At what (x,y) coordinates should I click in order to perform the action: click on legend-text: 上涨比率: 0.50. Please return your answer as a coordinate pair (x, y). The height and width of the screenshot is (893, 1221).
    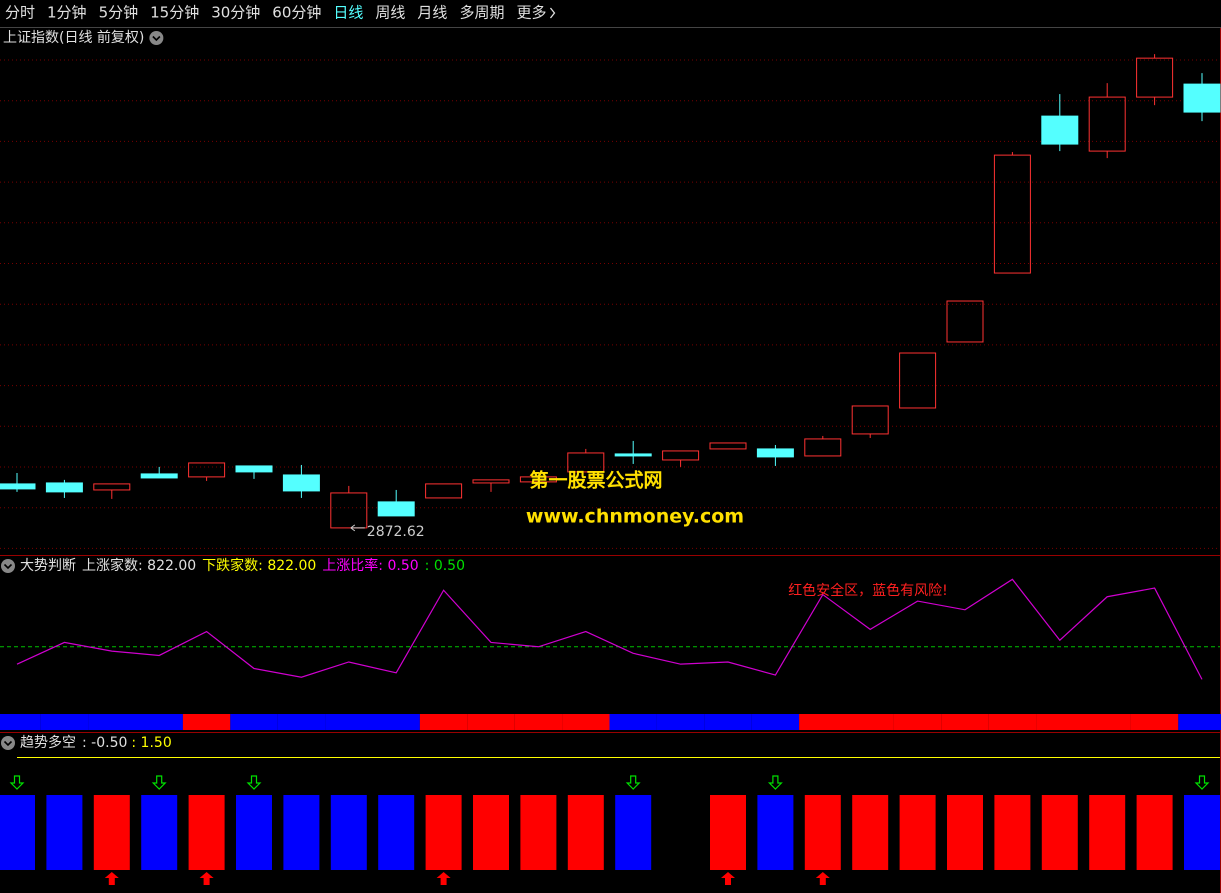
    Looking at the image, I should click on (370, 565).